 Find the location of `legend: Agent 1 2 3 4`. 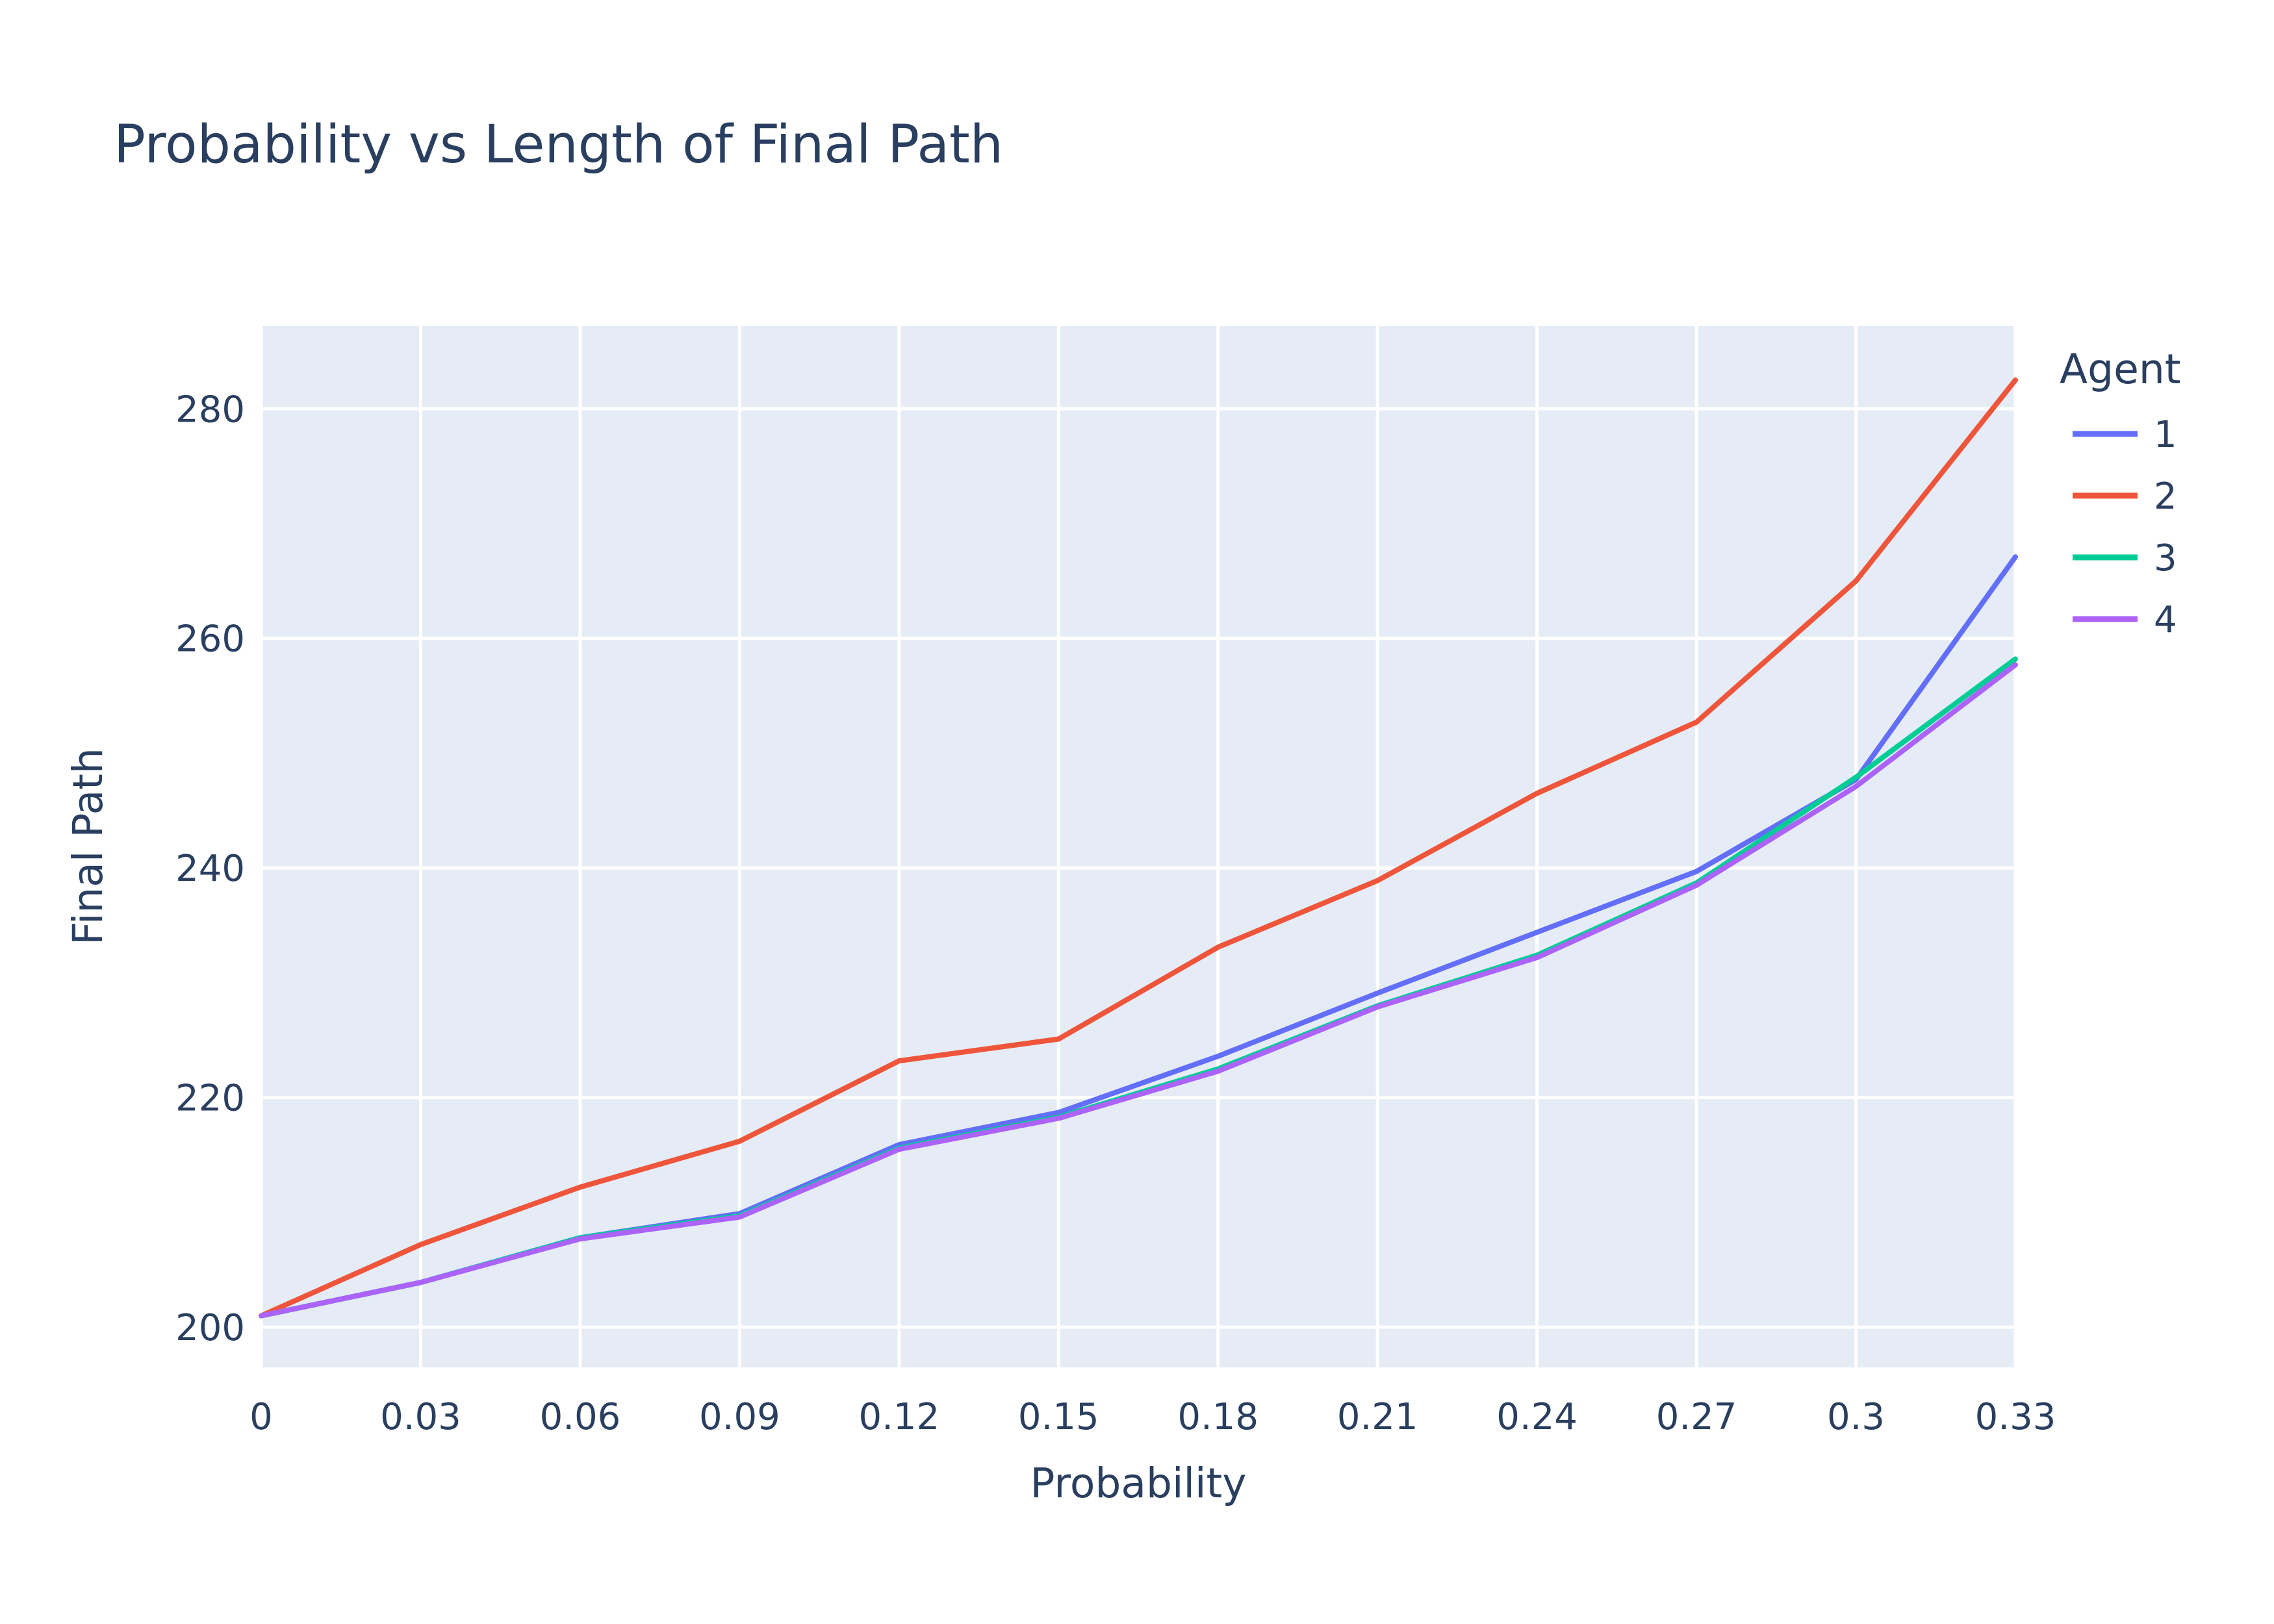

legend: Agent 1 2 3 4 is located at coordinates (2120, 493).